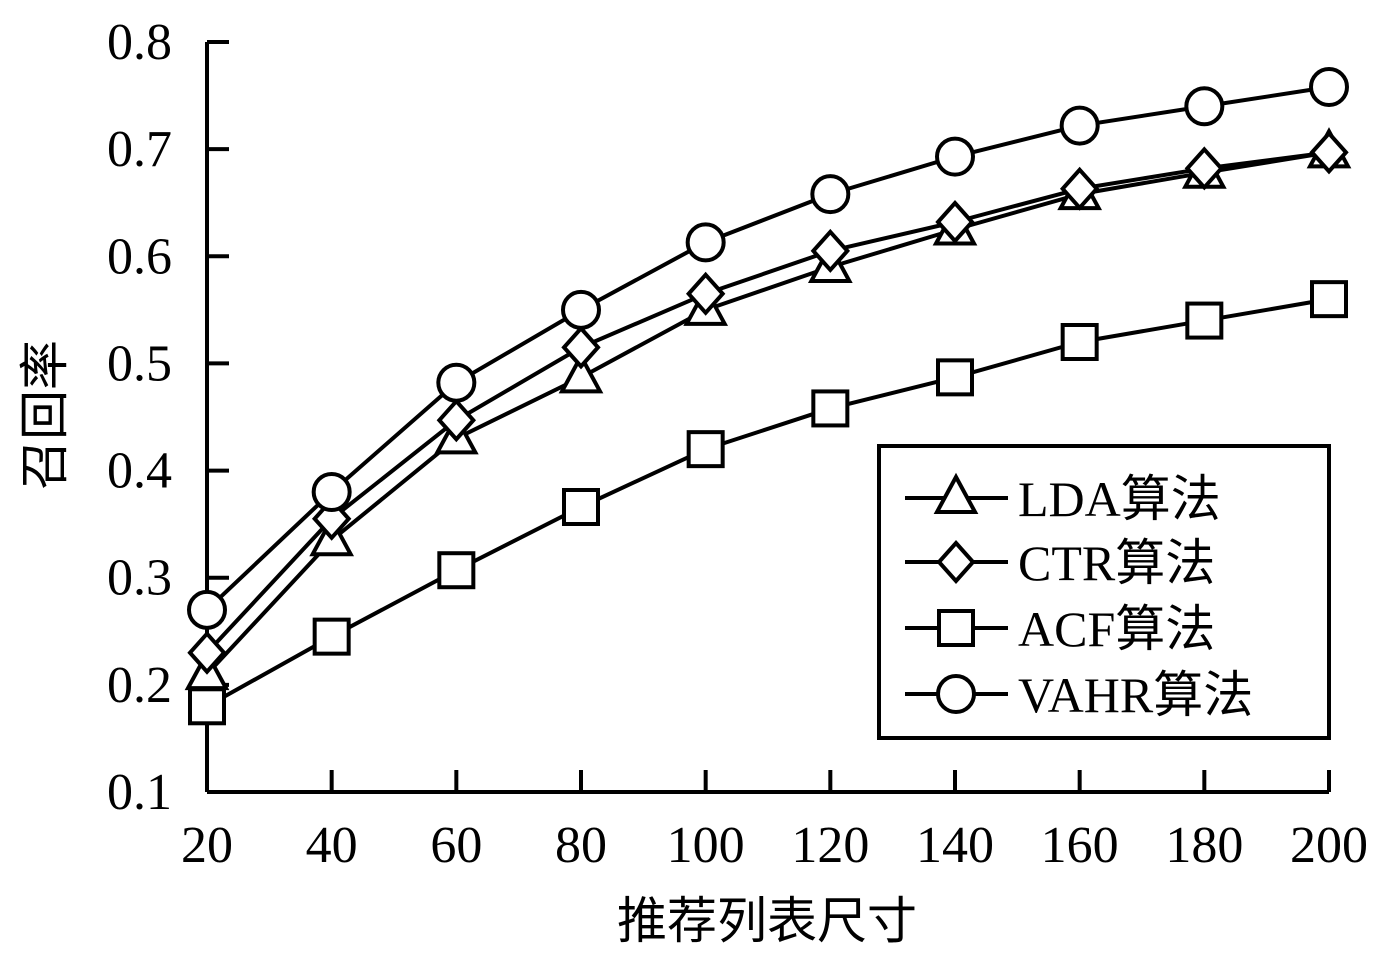 The height and width of the screenshot is (957, 1376). I want to click on x-tick-label: 180, so click(1204, 845).